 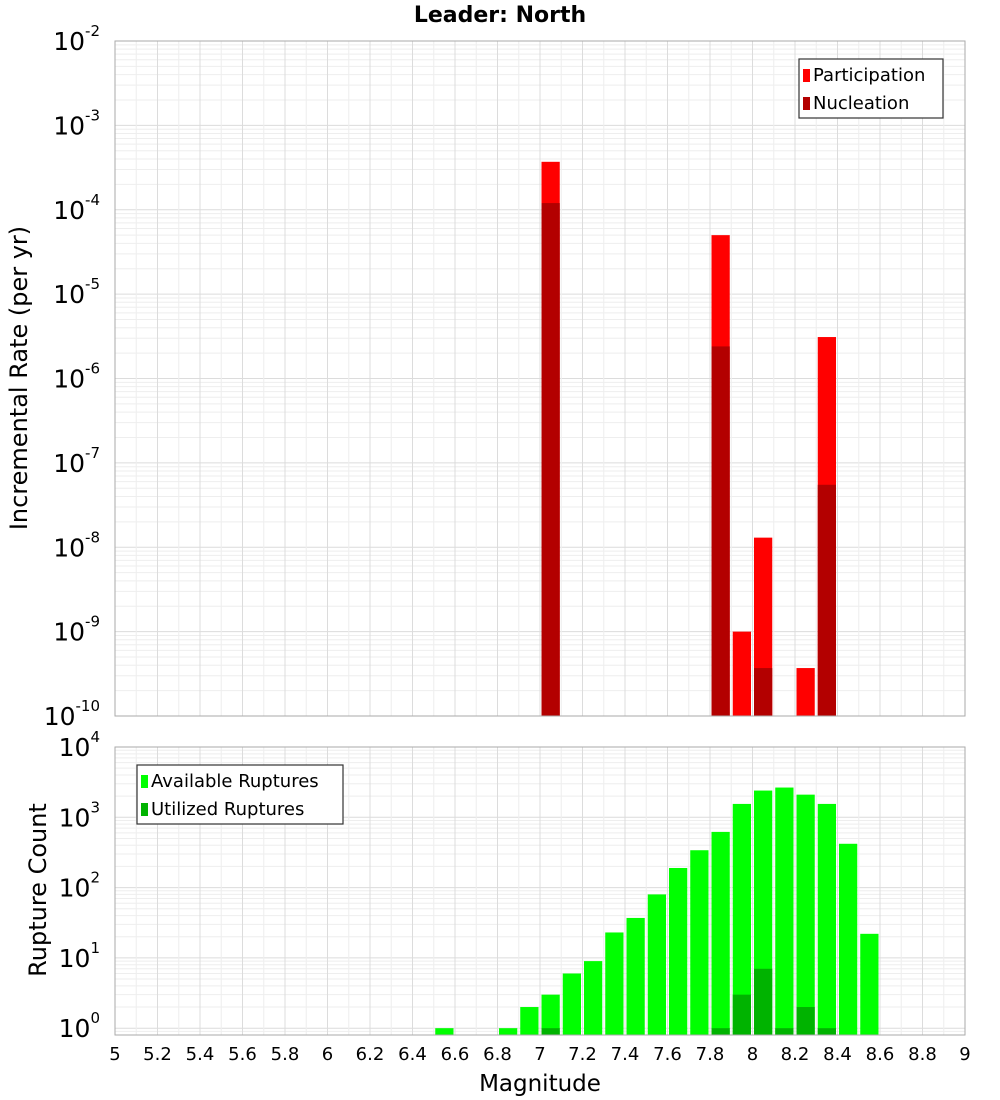 I want to click on x-tick-label: 5.2, so click(x=157, y=1054).